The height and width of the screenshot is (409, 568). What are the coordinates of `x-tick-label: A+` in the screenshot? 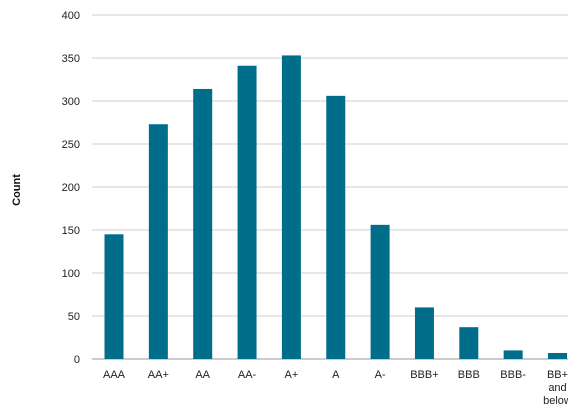 It's located at (292, 375).